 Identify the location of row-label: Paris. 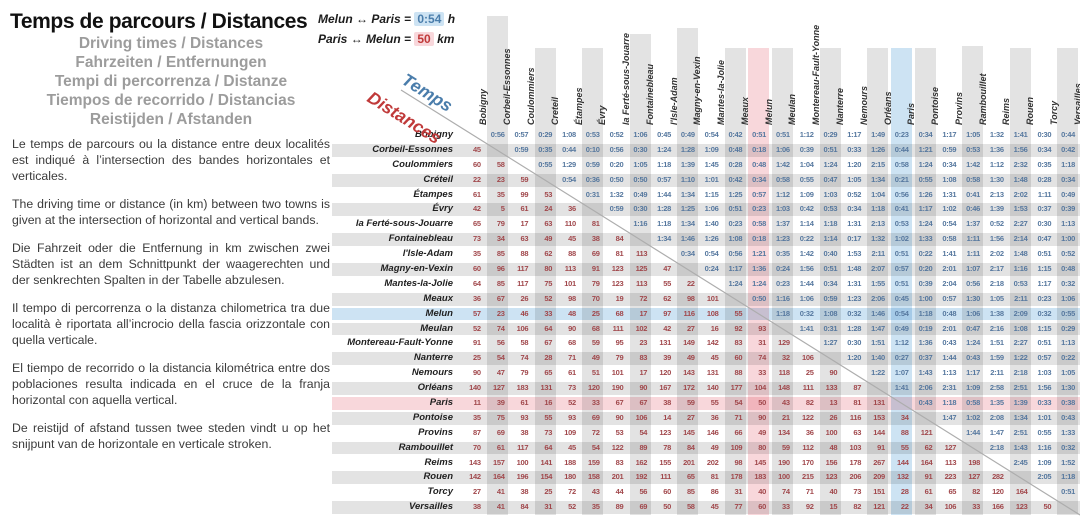
(441, 402).